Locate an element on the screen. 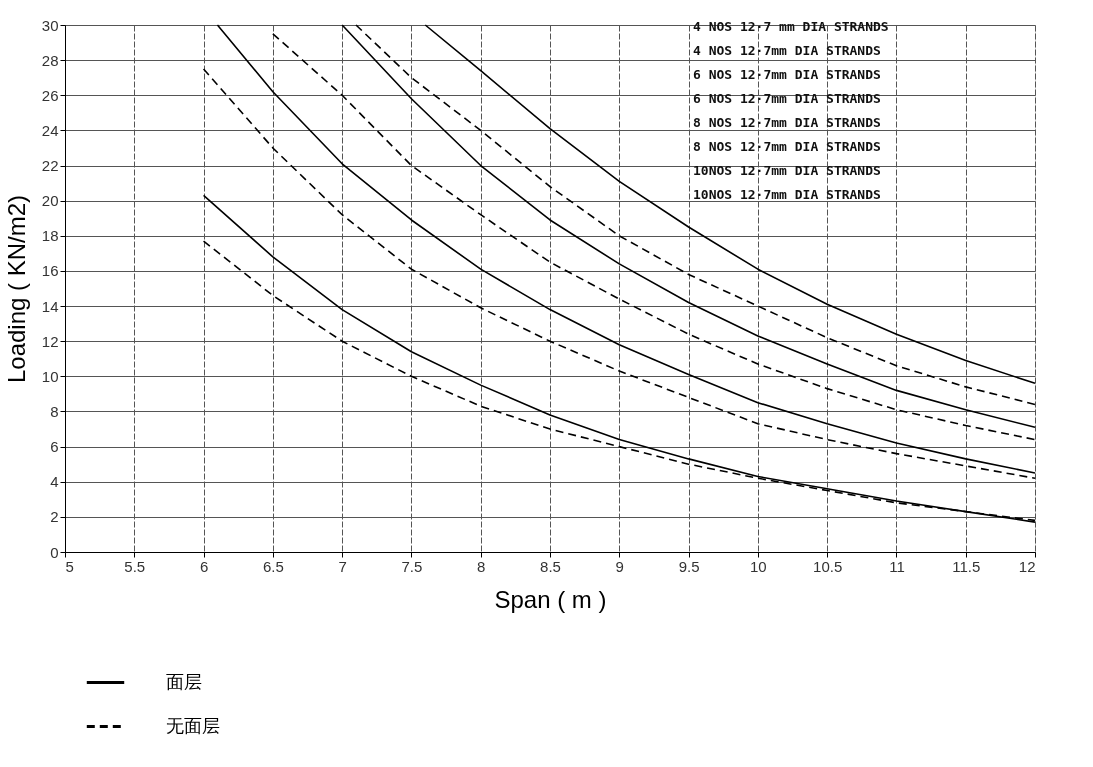 The width and height of the screenshot is (1093, 767). x-tick-label: 11 is located at coordinates (897, 566).